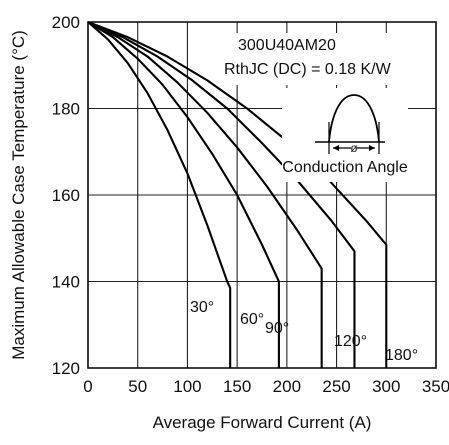 Image resolution: width=449 pixels, height=445 pixels. I want to click on x-tick-label: 150, so click(237, 386).